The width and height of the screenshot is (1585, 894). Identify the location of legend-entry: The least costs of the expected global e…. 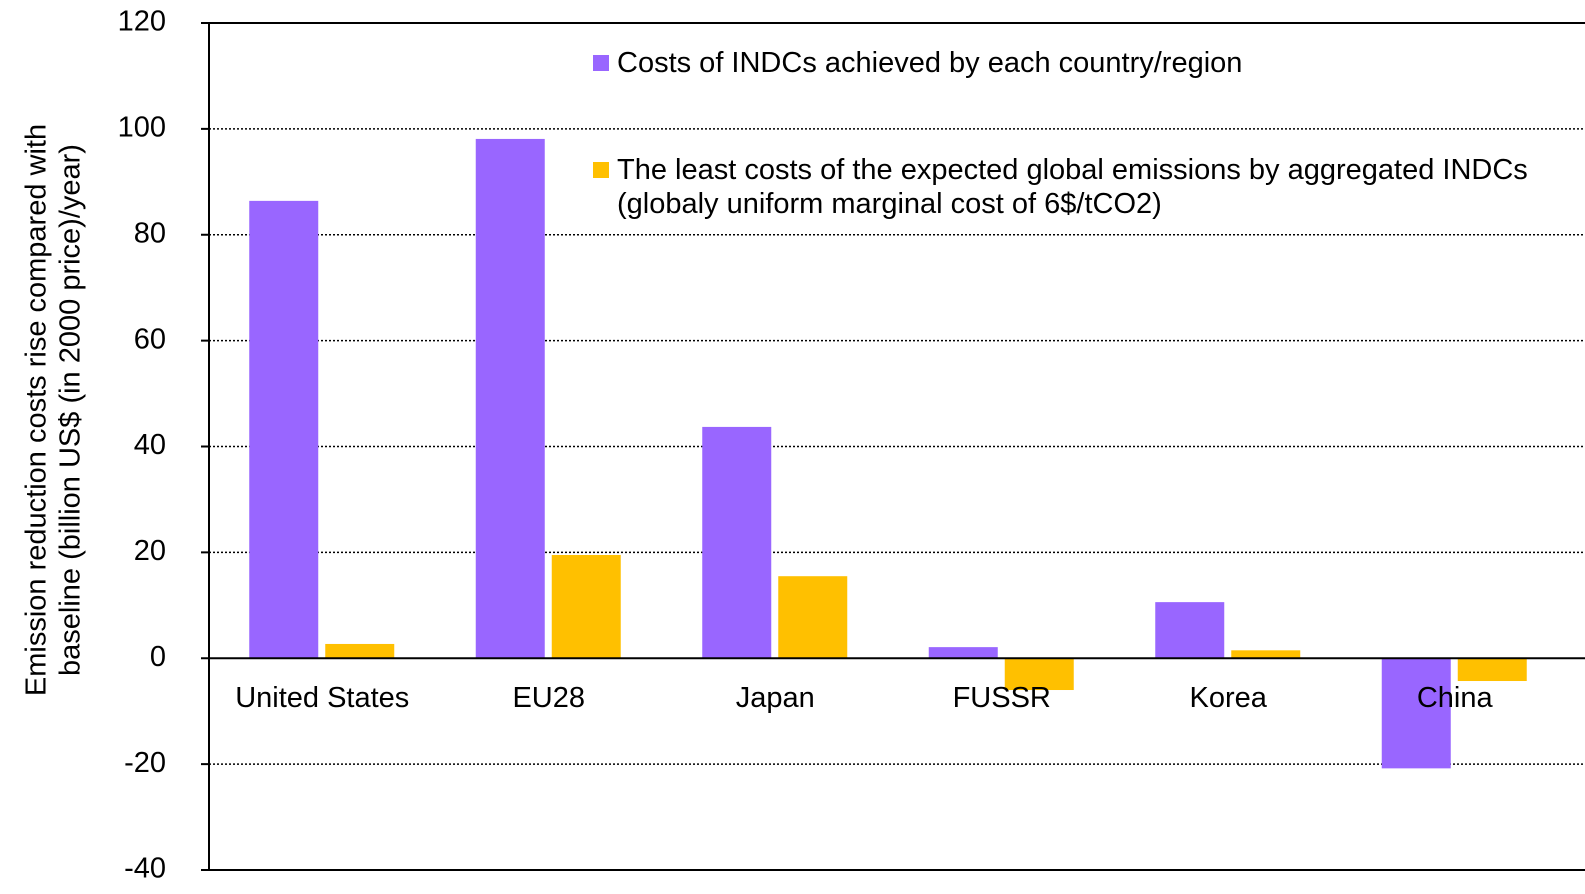
(1077, 187).